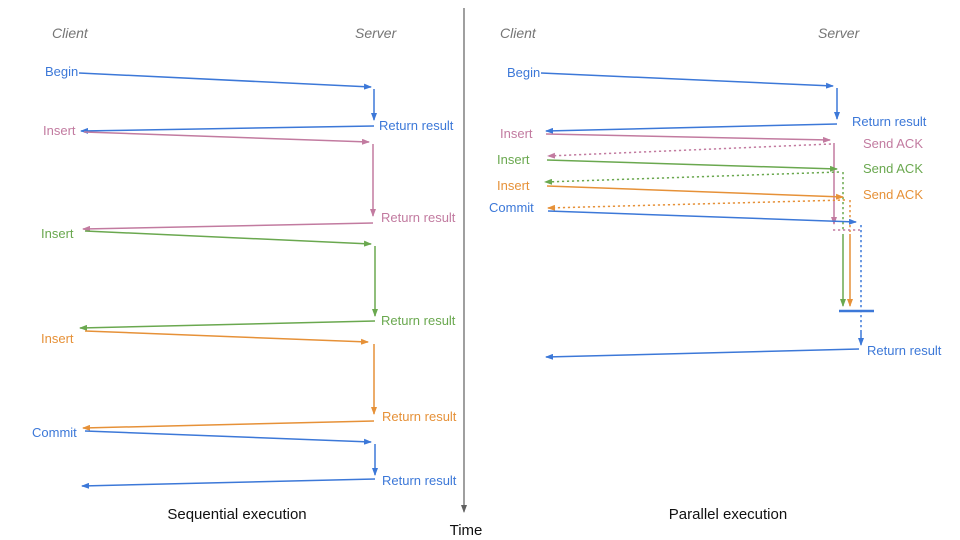 This screenshot has height=540, width=960. Describe the element at coordinates (893, 194) in the screenshot. I see `send-ack-label-3: Send ACK` at that location.